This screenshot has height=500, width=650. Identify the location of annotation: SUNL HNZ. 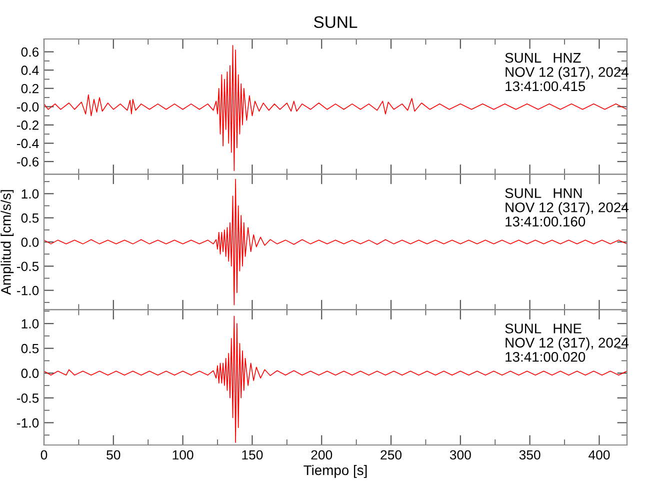
(543, 57).